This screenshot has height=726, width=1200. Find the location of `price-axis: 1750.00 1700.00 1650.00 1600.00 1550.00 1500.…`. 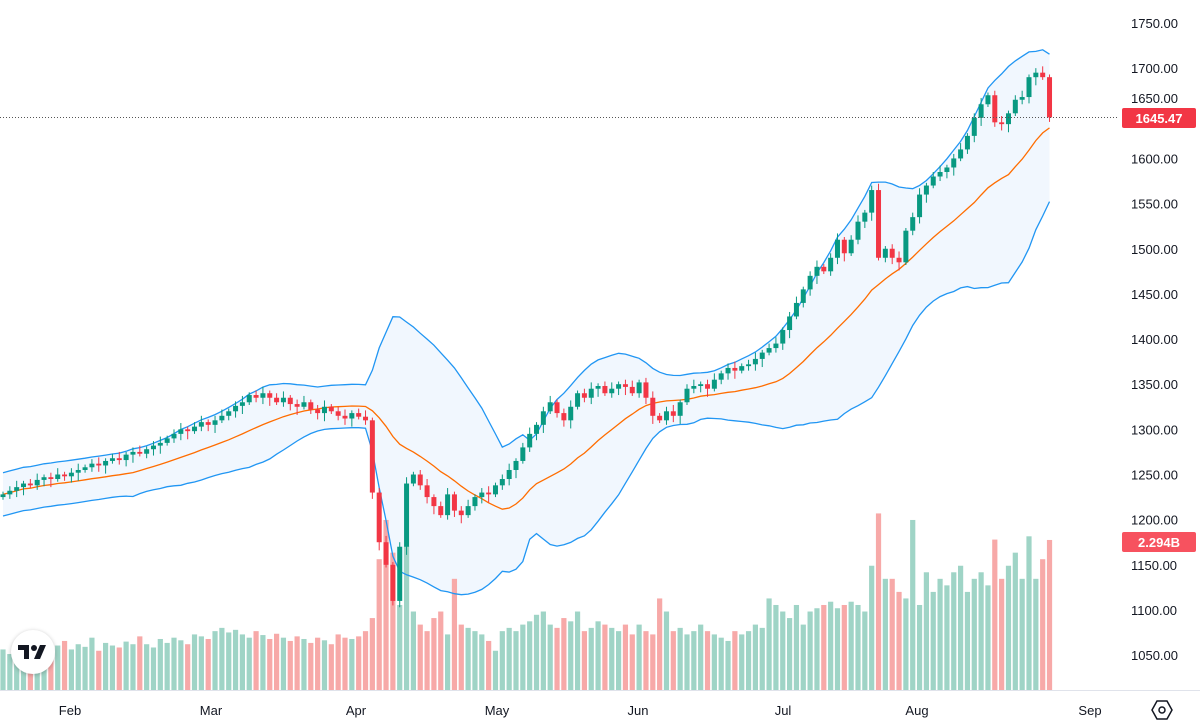

price-axis: 1750.00 1700.00 1650.00 1600.00 1550.00 1500.… is located at coordinates (1154, 339).